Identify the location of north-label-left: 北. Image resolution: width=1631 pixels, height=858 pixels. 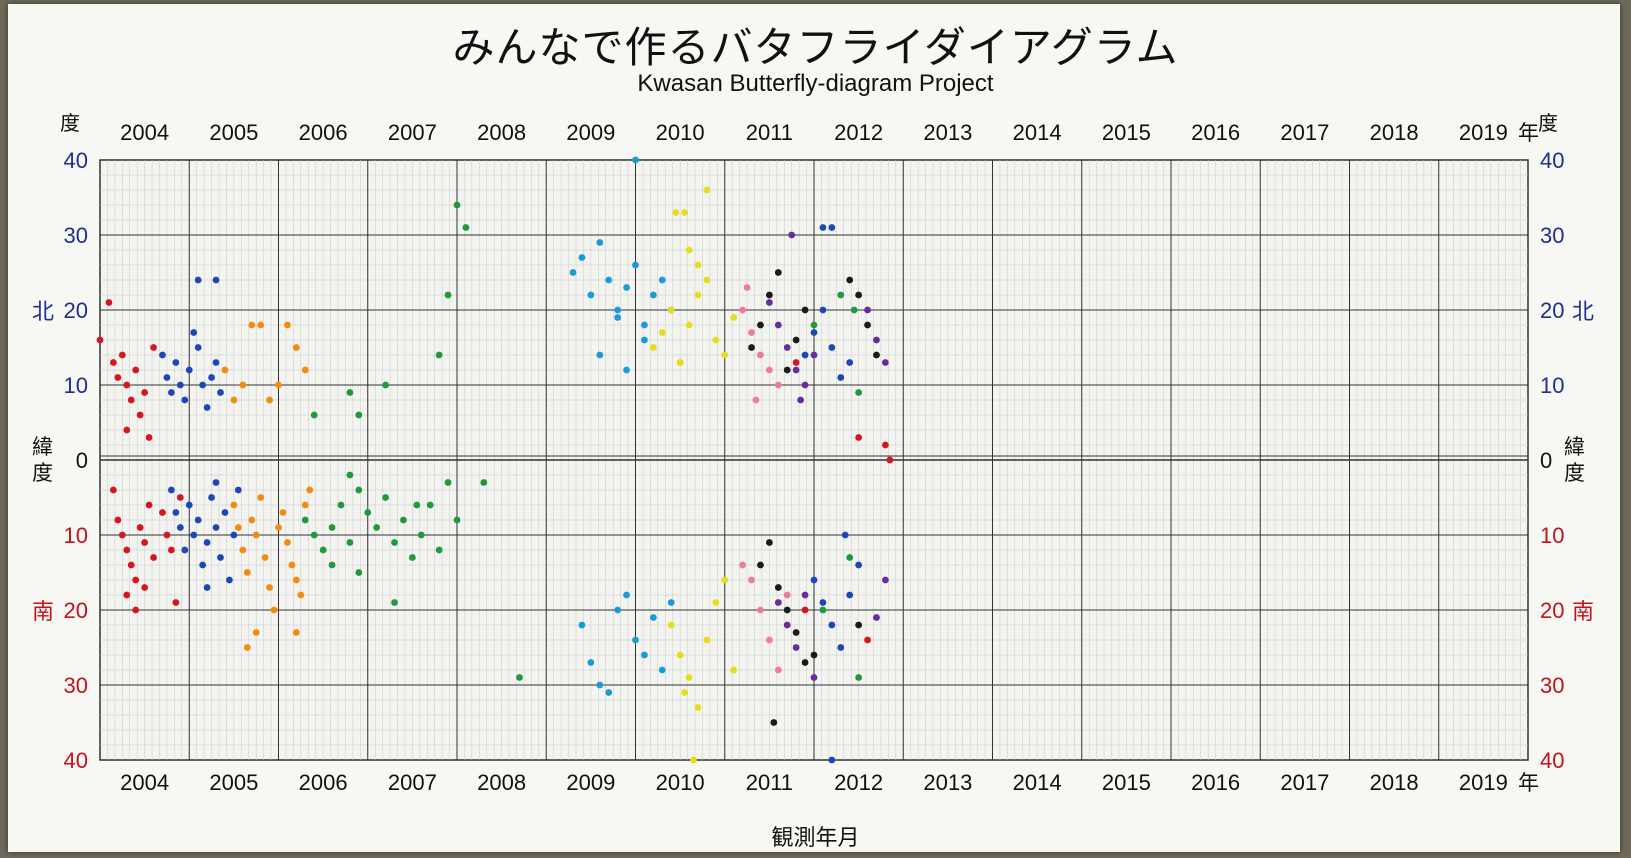
(43, 312).